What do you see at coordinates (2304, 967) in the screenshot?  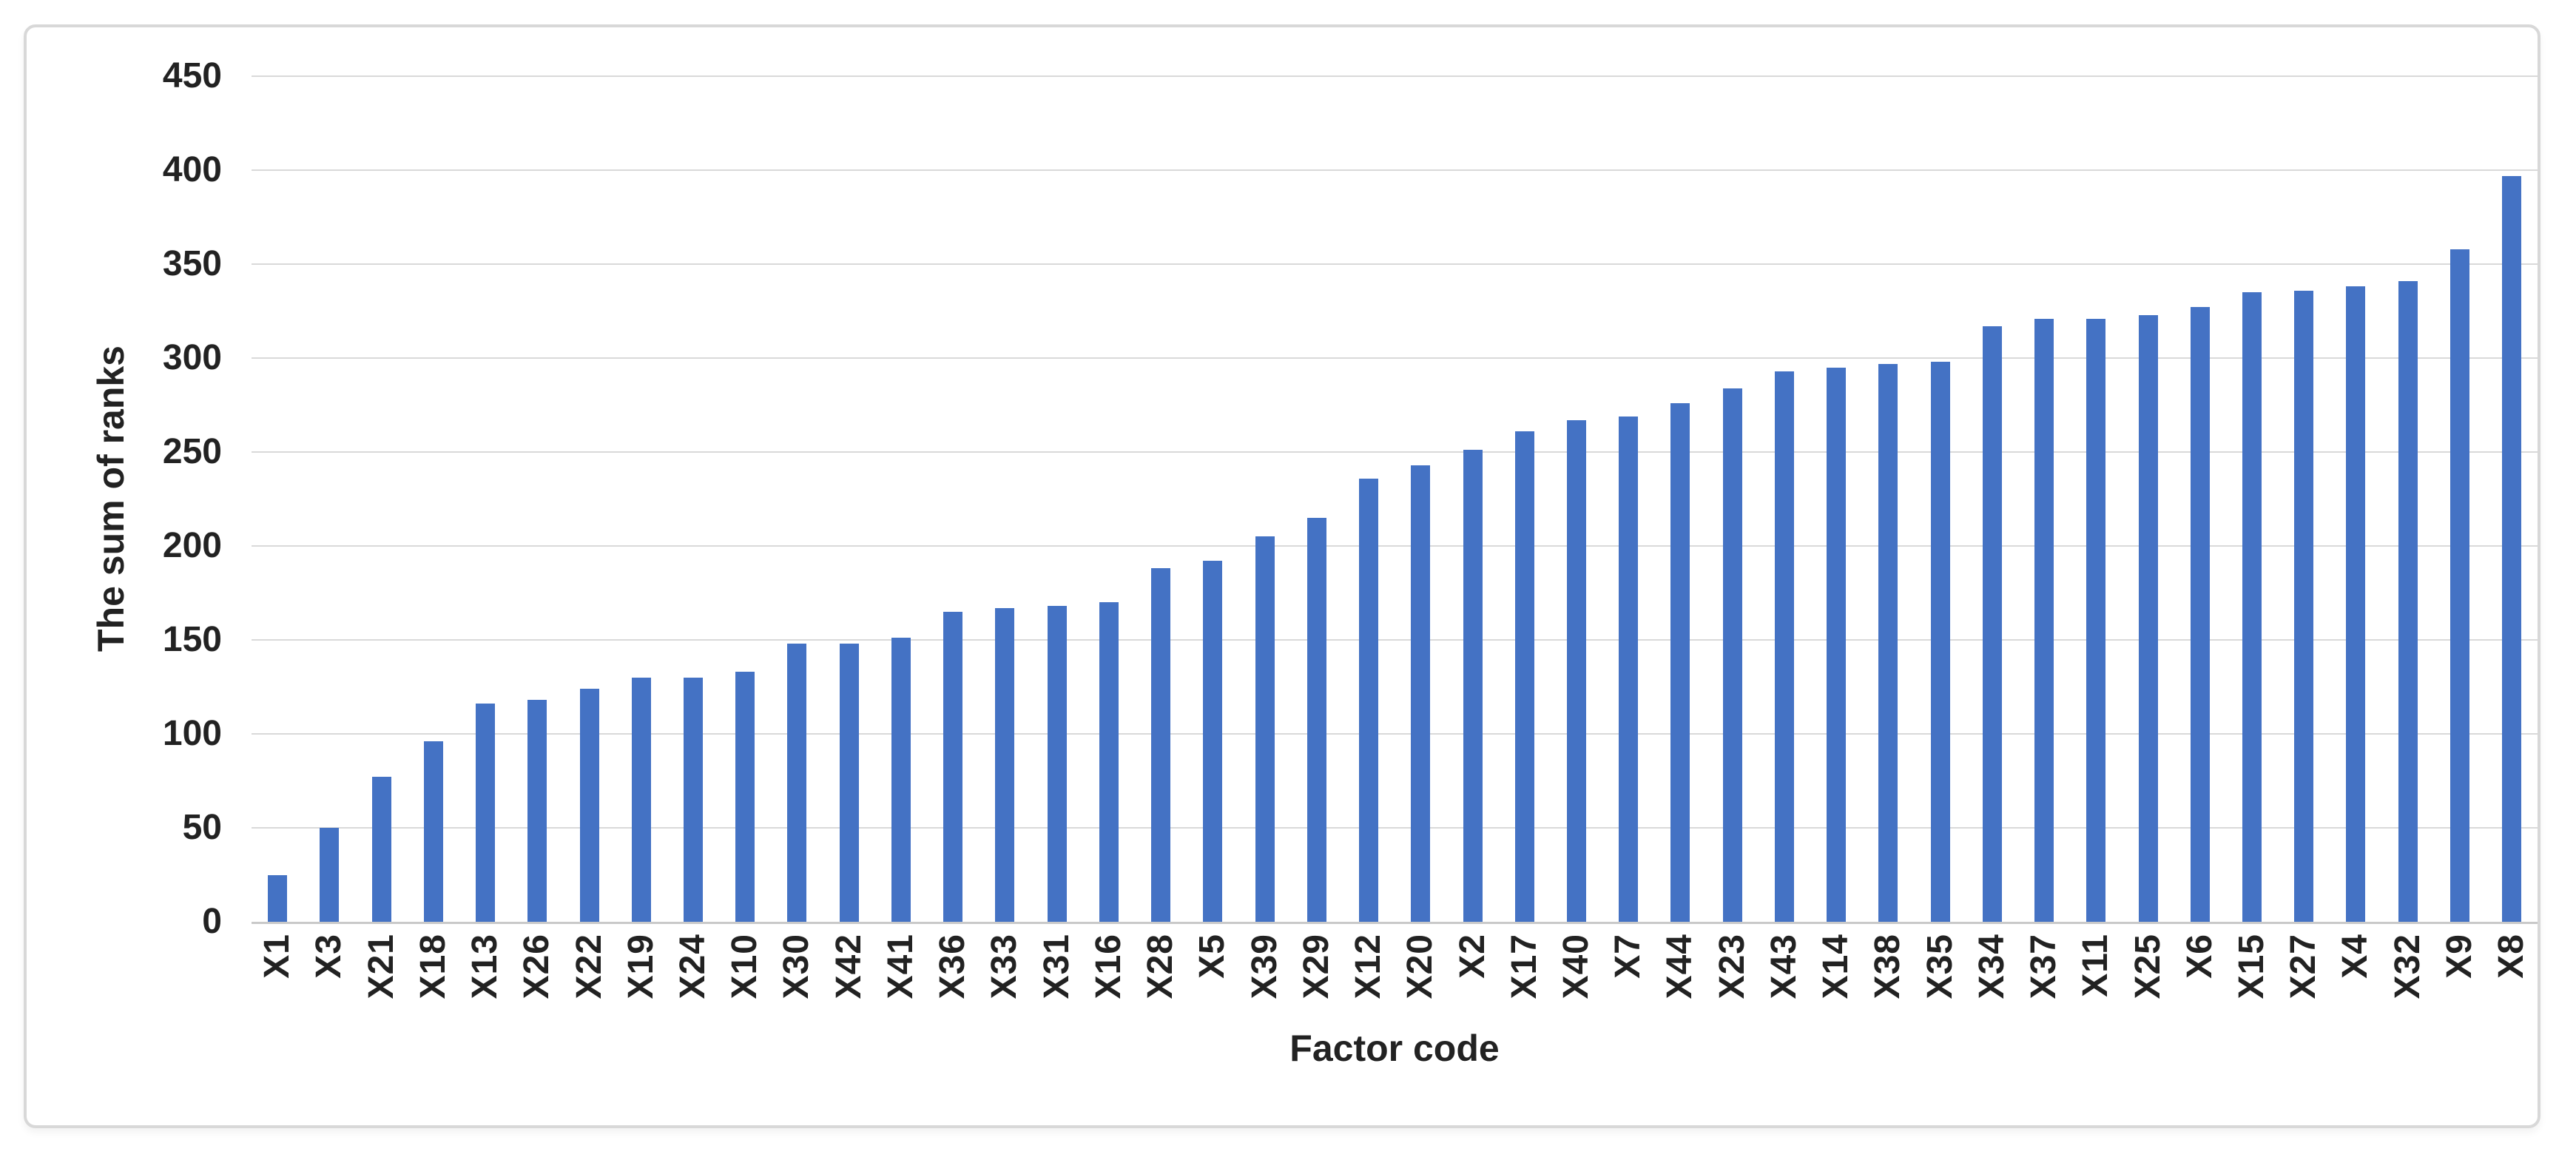 I see `x-tick-label: X27` at bounding box center [2304, 967].